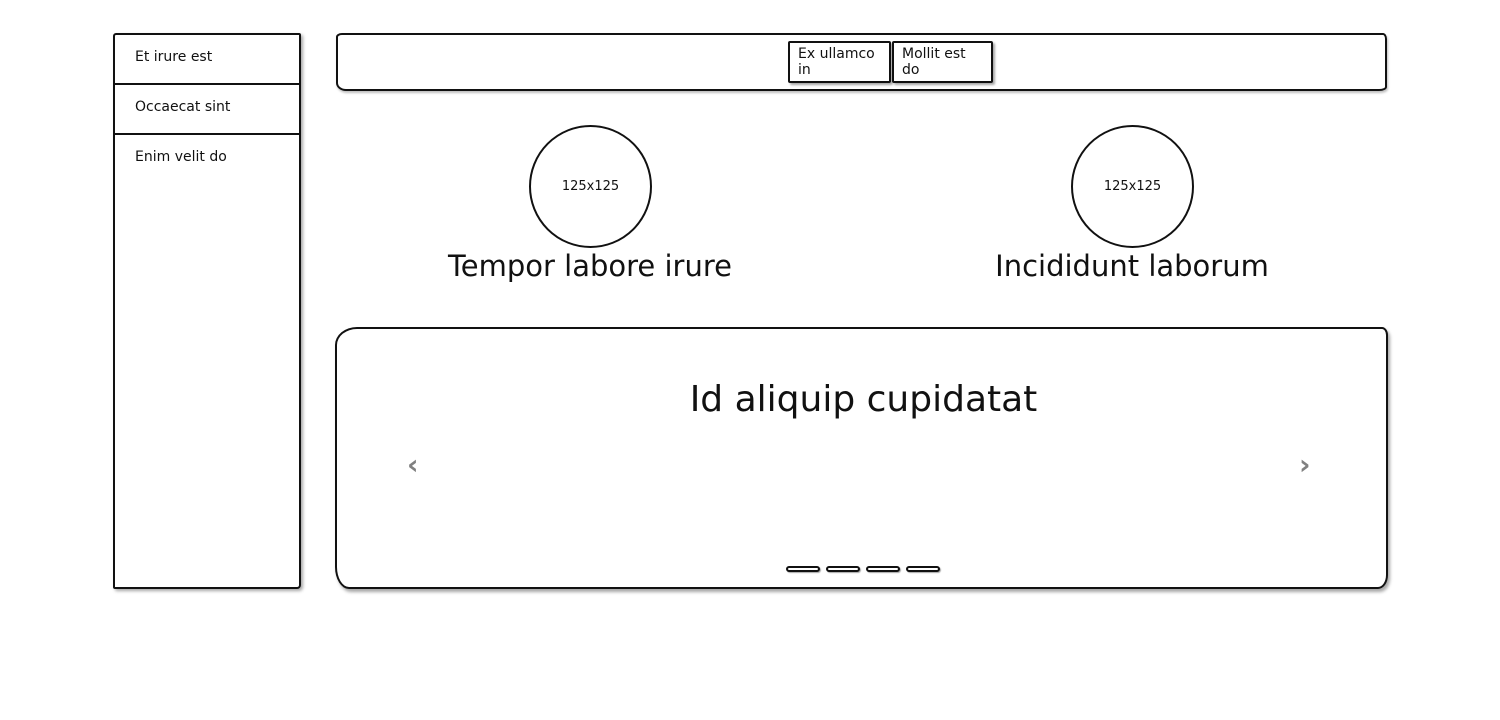 This screenshot has width=1500, height=720. Describe the element at coordinates (174, 57) in the screenshot. I see `sidebar-item-label: Et irure est` at that location.